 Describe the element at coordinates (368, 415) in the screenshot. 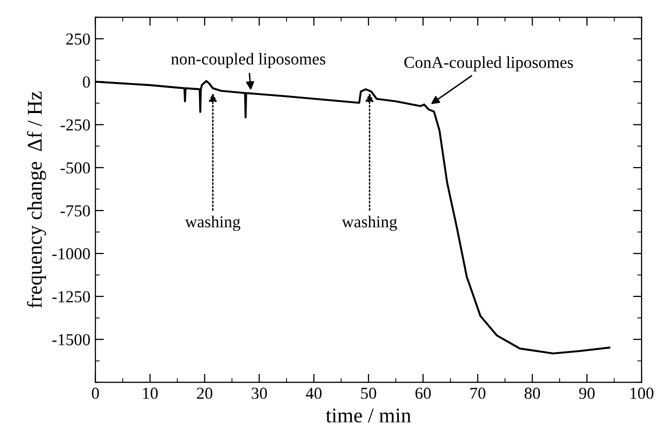

I see `x-axis-title: time / min` at that location.